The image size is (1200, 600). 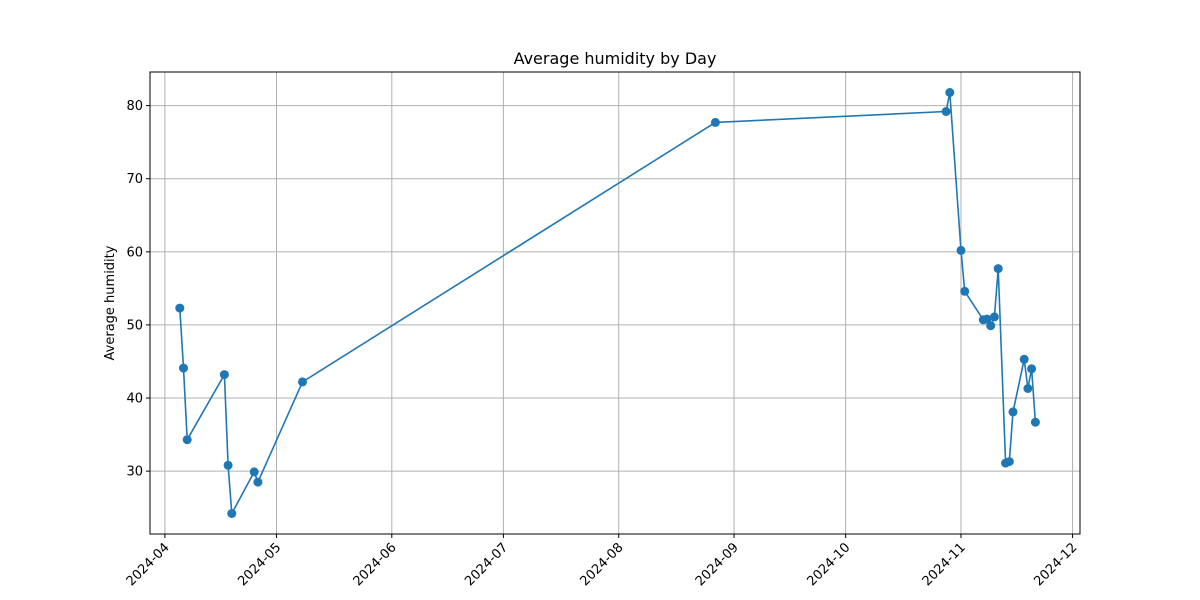 I want to click on y-axis-label: Average humidity, so click(x=110, y=302).